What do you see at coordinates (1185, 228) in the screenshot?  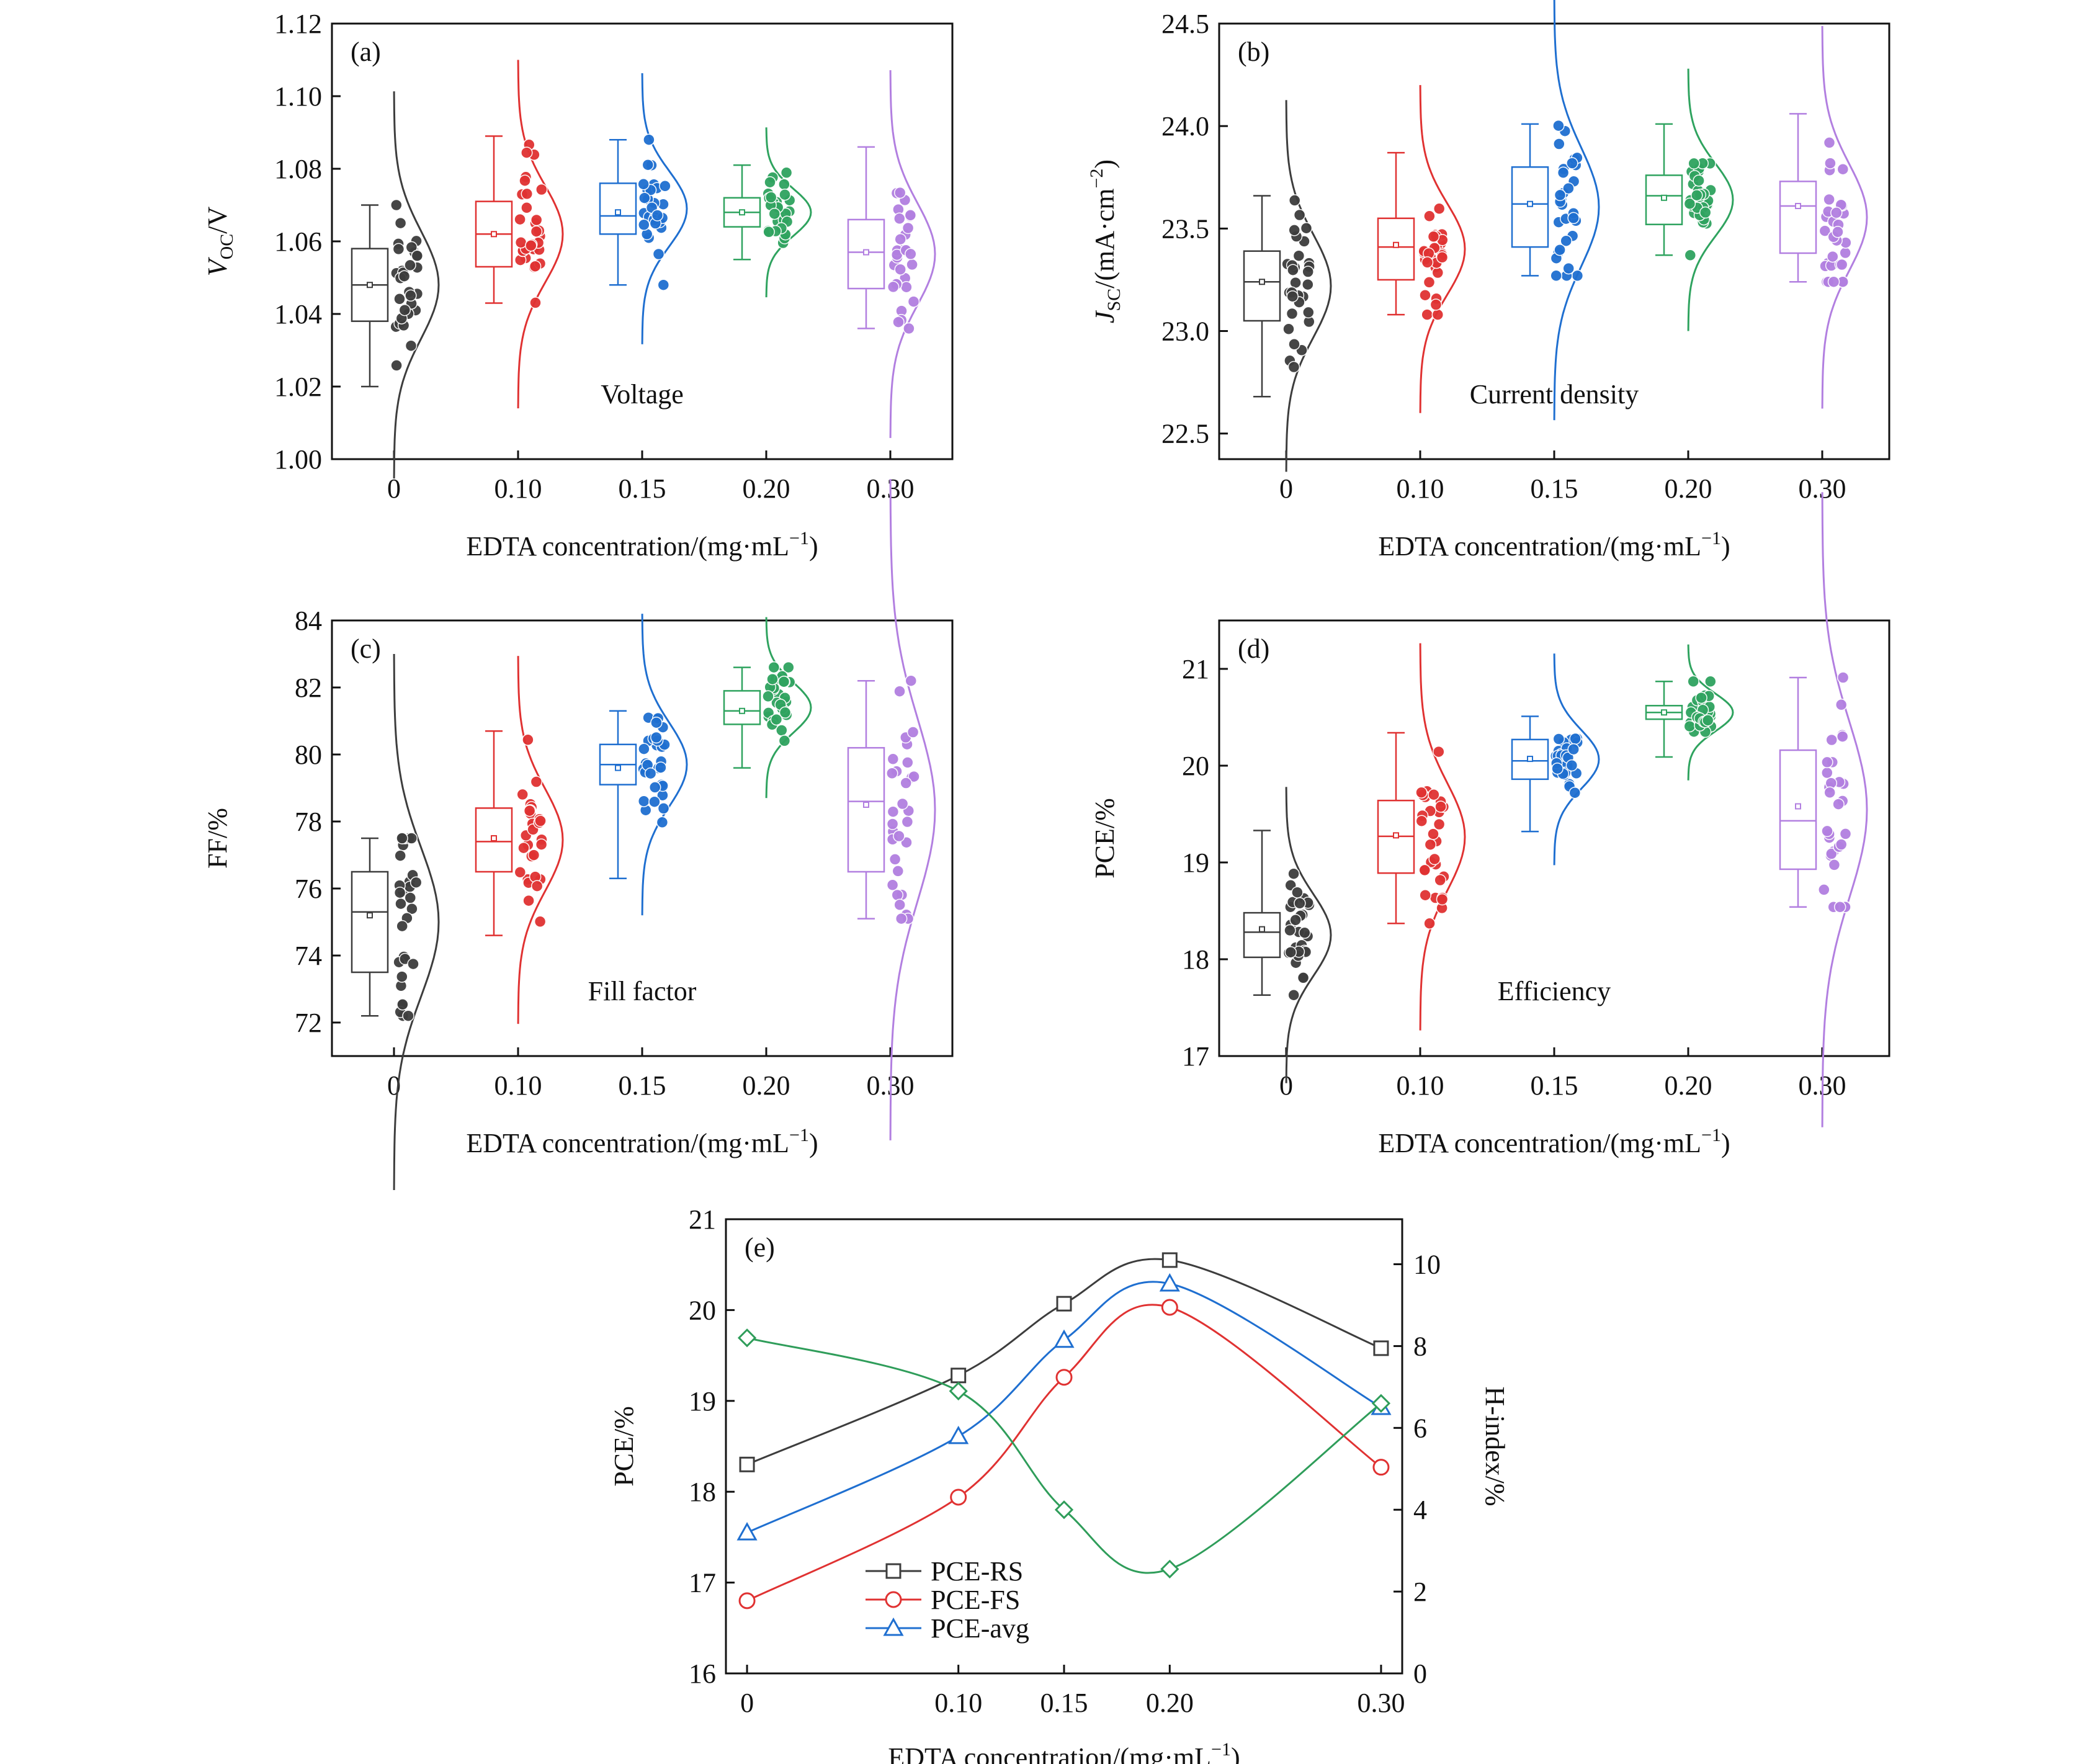 I see `y-tick-label: 23.5` at bounding box center [1185, 228].